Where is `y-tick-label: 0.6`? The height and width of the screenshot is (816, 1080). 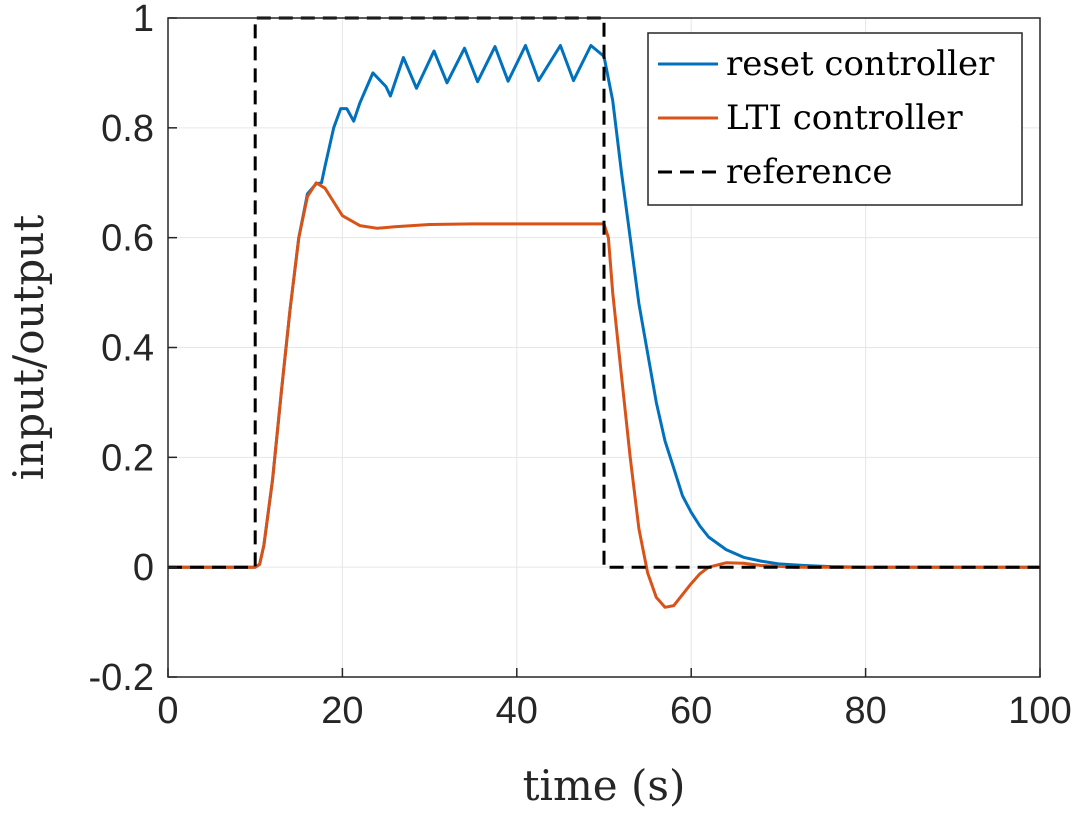
y-tick-label: 0.6 is located at coordinates (127, 239).